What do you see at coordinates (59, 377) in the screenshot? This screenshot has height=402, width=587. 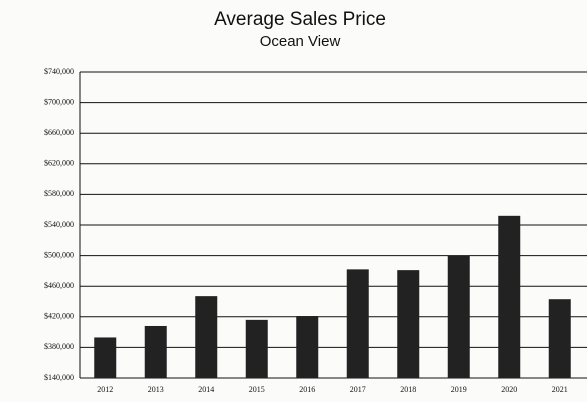 I see `y-tick-label: $140,000` at bounding box center [59, 377].